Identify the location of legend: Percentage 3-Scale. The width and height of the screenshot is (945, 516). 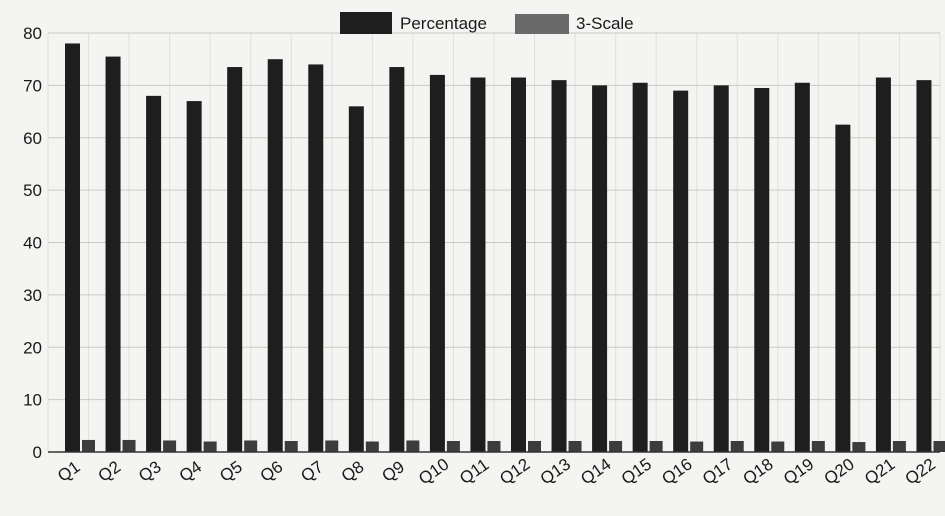
(487, 23).